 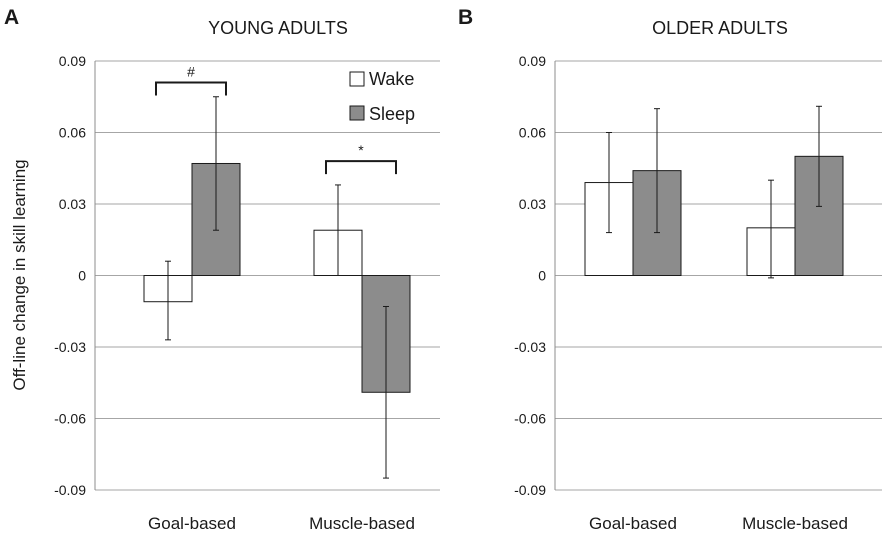 I want to click on significance-marker: *, so click(x=361, y=150).